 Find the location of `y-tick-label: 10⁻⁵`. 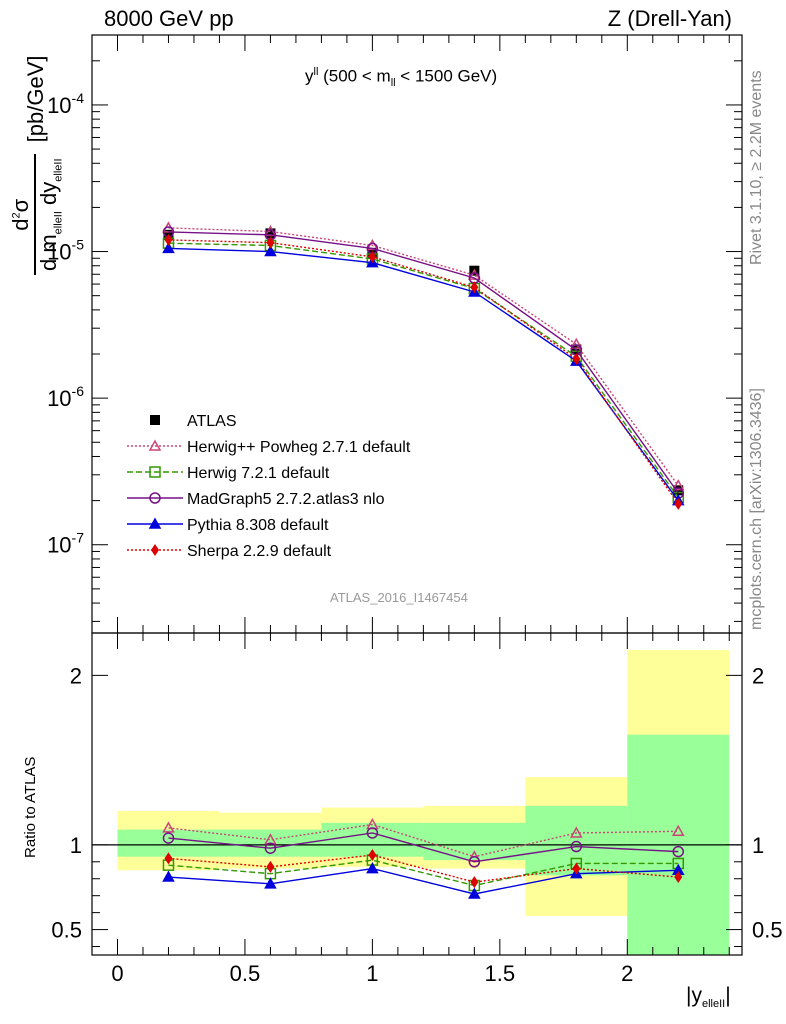

y-tick-label: 10⁻⁵ is located at coordinates (65, 251).